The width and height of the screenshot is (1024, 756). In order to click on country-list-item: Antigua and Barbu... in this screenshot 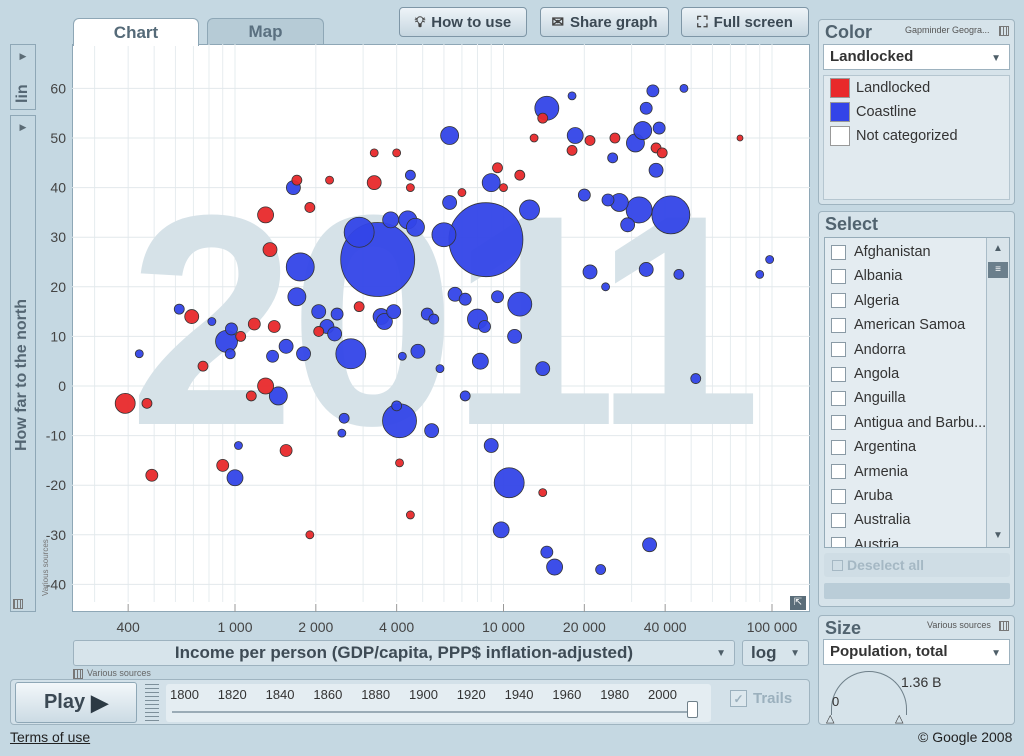, I will do `click(908, 423)`.